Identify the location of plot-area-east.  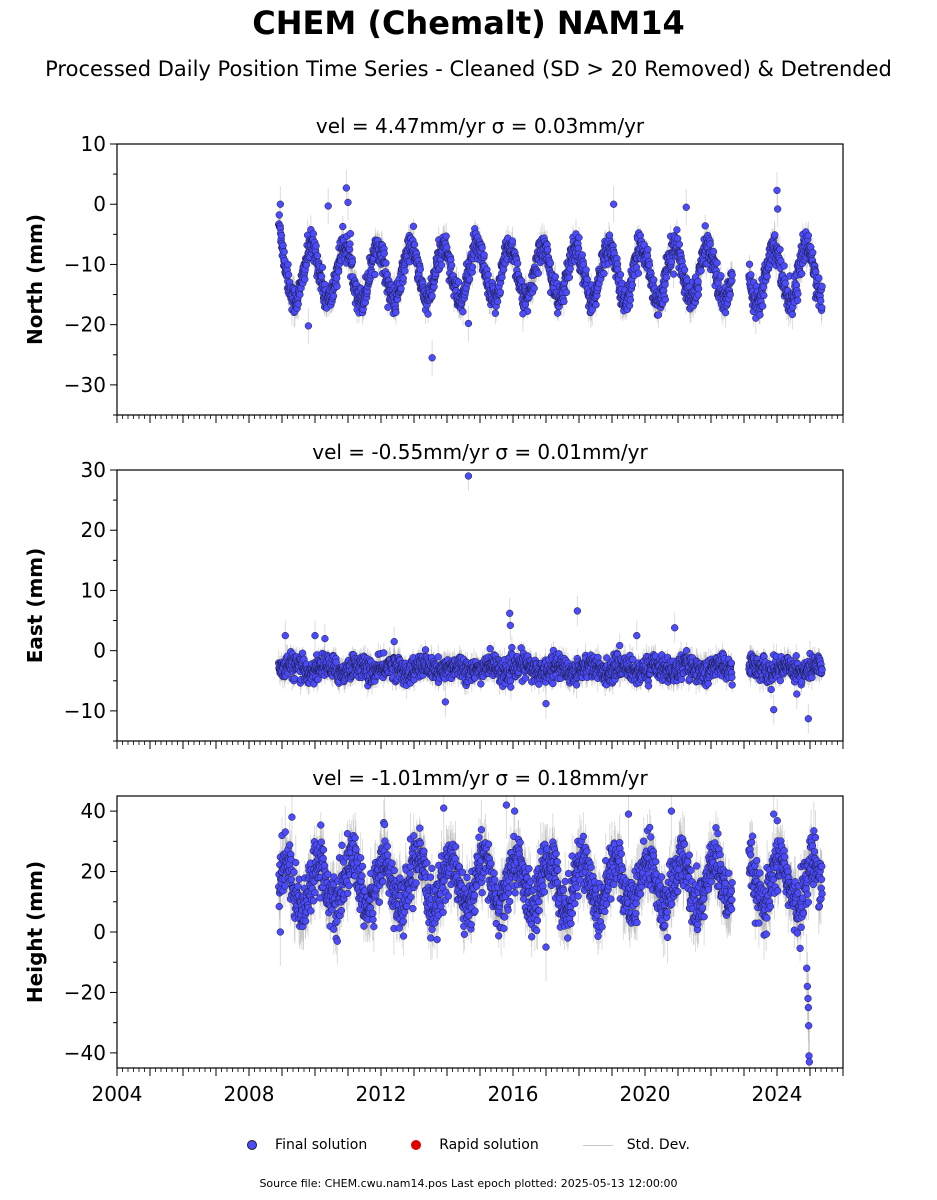
(550, 602).